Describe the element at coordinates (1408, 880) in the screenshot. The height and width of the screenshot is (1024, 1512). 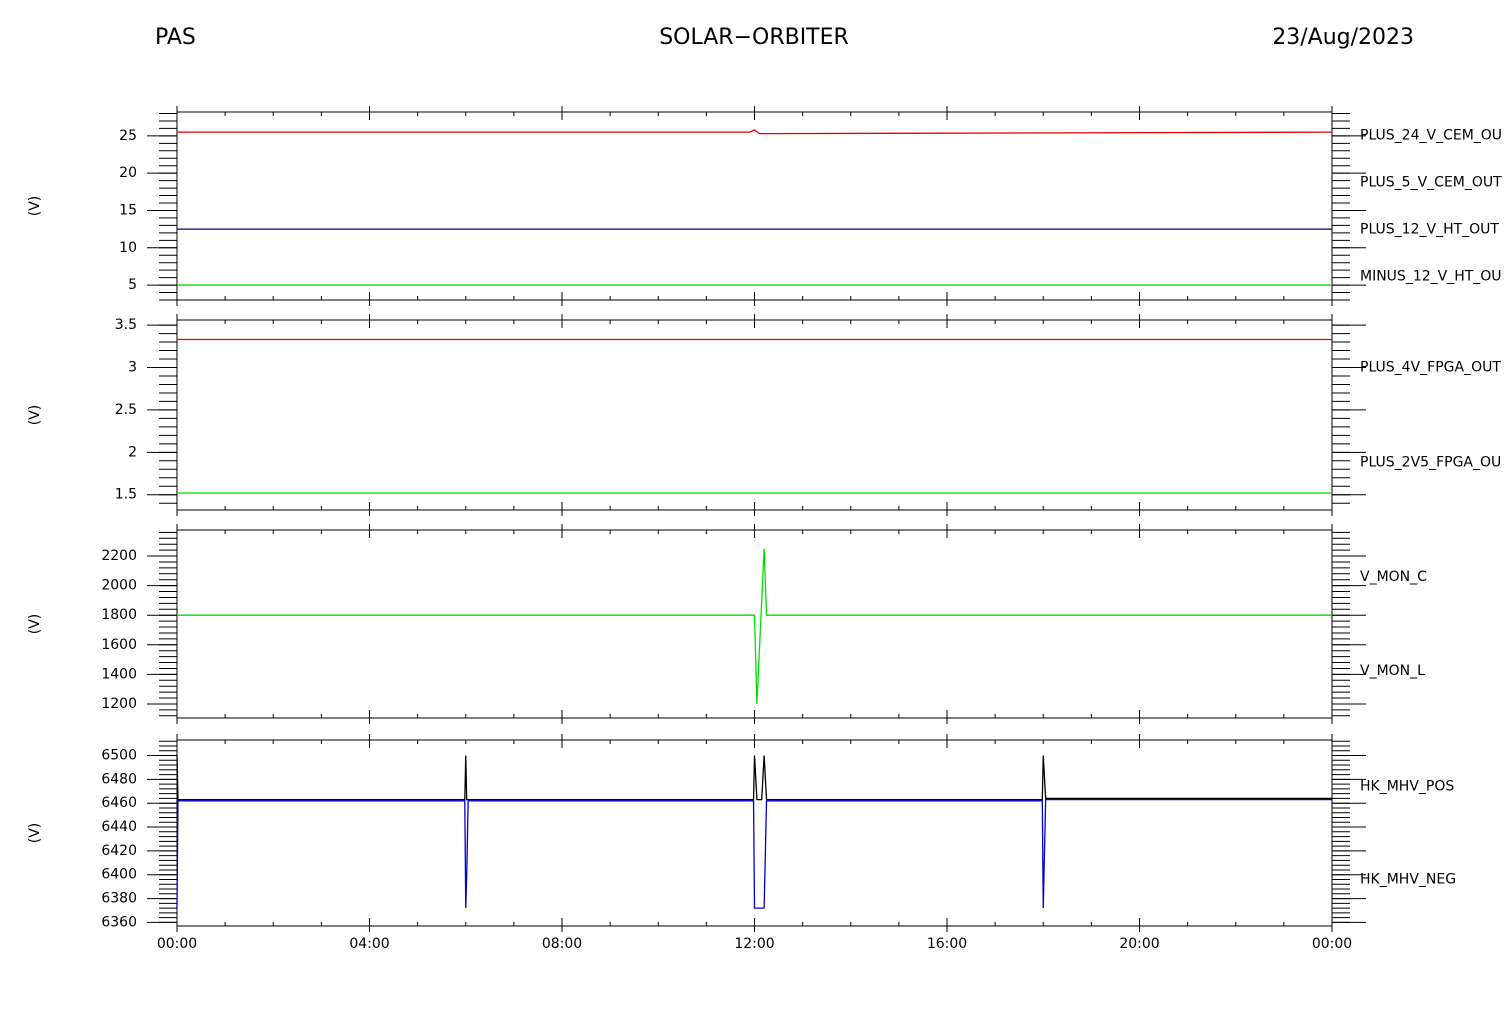
I see `legend-label: HK_MHV_NEG` at that location.